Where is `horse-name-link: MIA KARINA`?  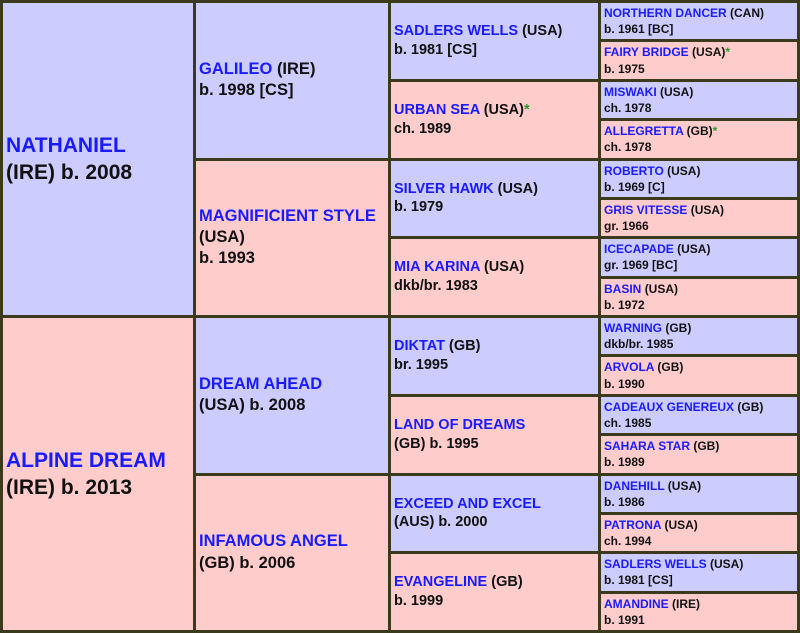
horse-name-link: MIA KARINA is located at coordinates (437, 267).